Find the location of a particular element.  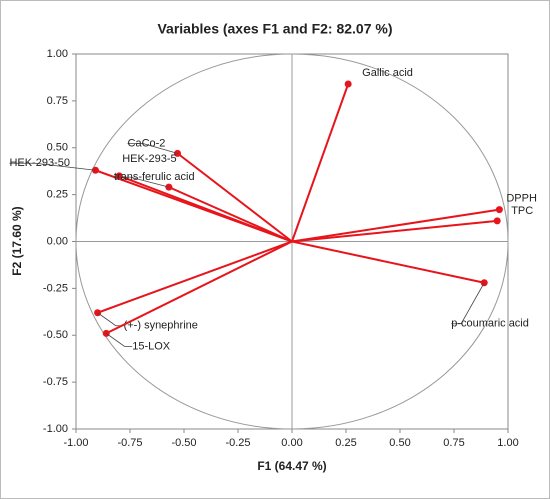

y-tick-label: 1.00 is located at coordinates (57, 54).